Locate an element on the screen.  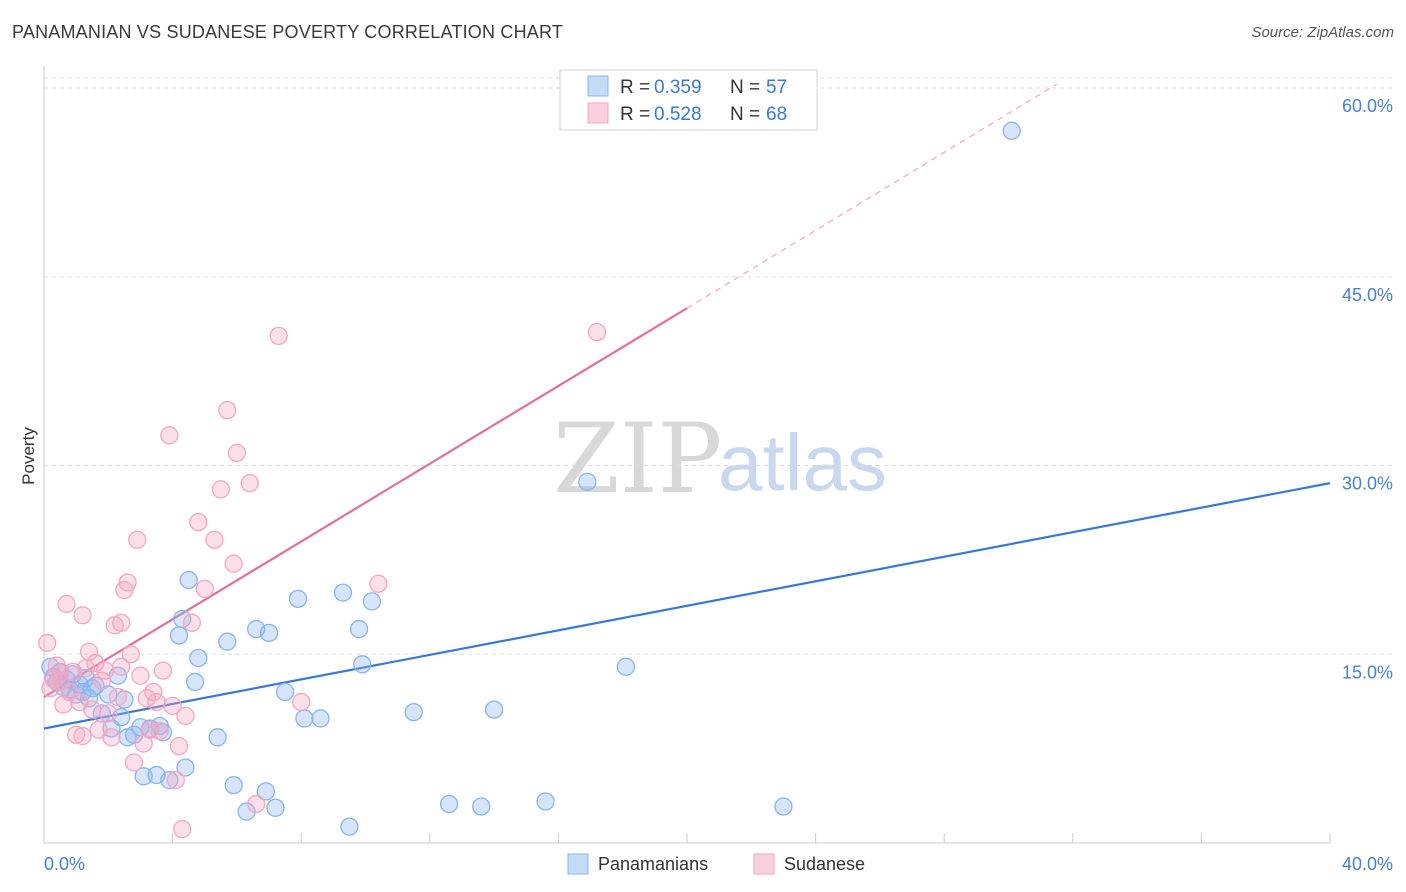
bottom-legend-sudanese: Sudanese is located at coordinates (824, 864).